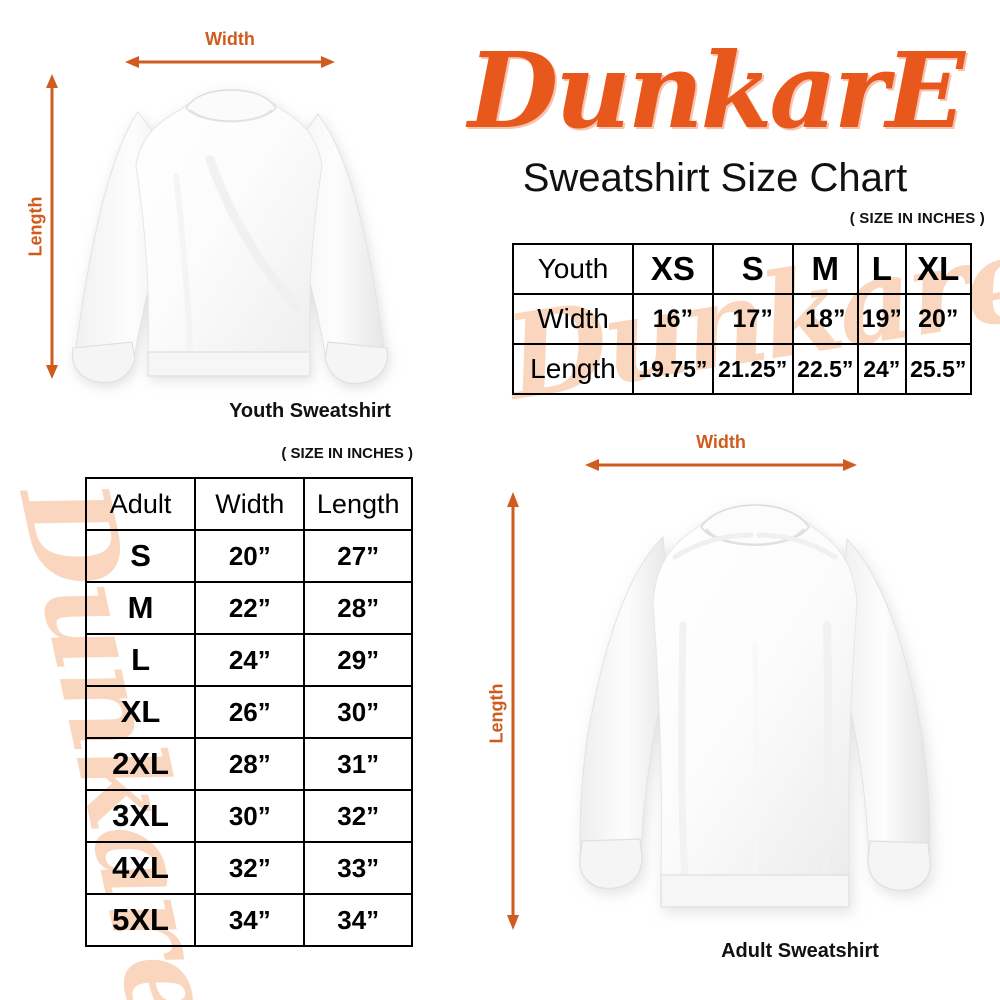 The image size is (1000, 1000). What do you see at coordinates (358, 556) in the screenshot?
I see `adult-length-s: 27”` at bounding box center [358, 556].